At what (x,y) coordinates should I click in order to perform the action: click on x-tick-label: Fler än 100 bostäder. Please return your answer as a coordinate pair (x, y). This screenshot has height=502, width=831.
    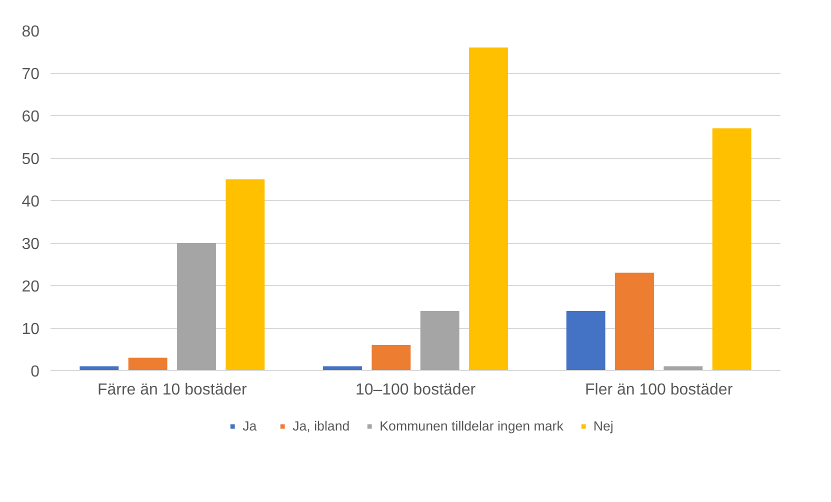
    Looking at the image, I should click on (659, 390).